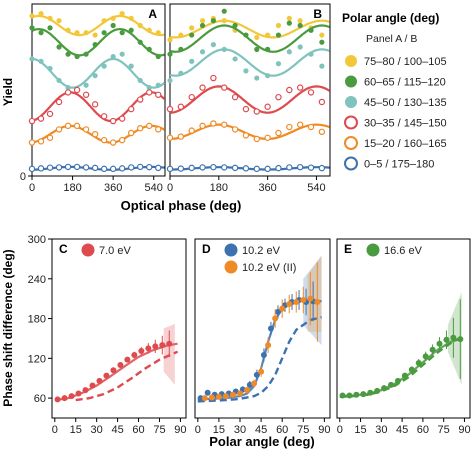 The image size is (472, 452). Describe the element at coordinates (399, 165) in the screenshot. I see `legend-item-label: 0–5 / 175–180` at that location.